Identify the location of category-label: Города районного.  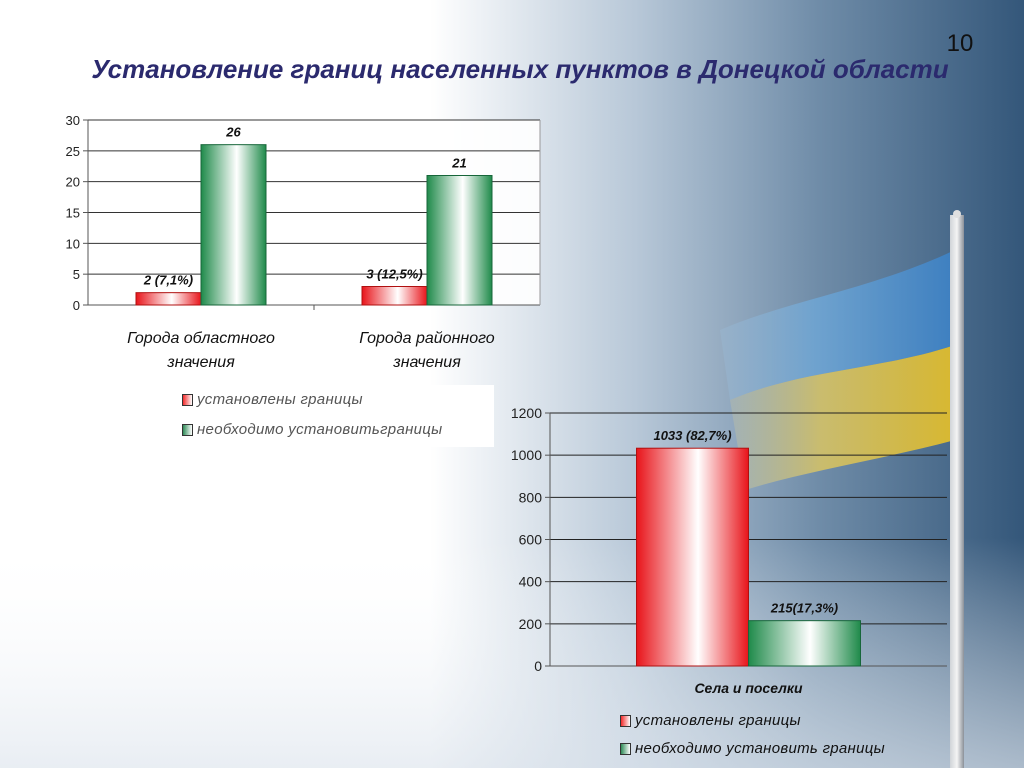
(427, 338).